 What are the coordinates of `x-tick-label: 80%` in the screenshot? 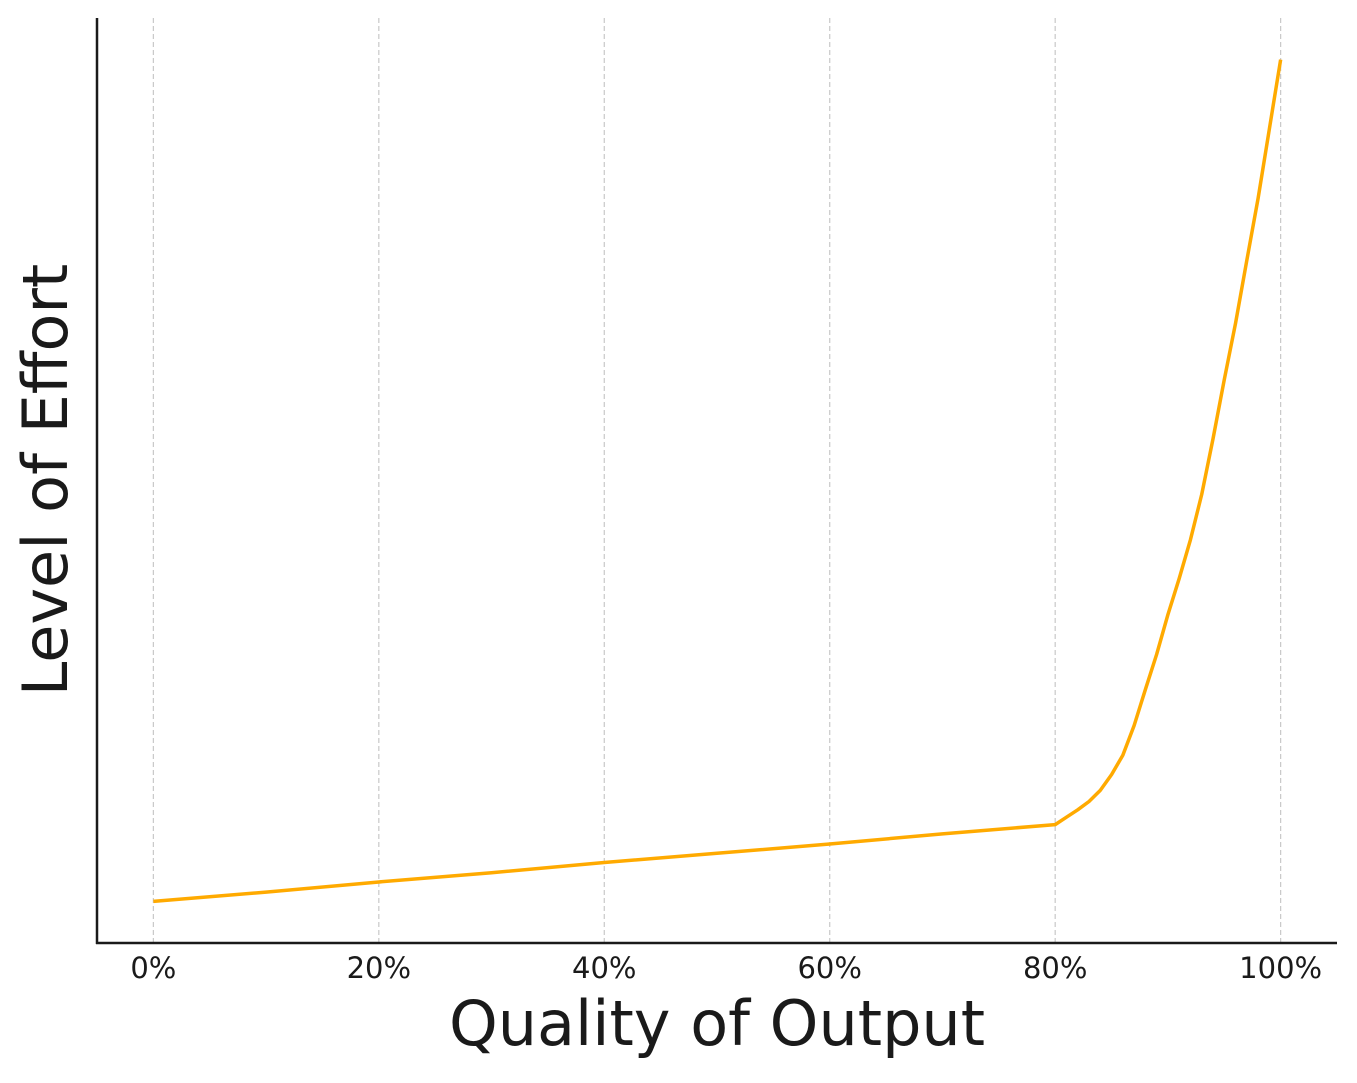 It's located at (1055, 968).